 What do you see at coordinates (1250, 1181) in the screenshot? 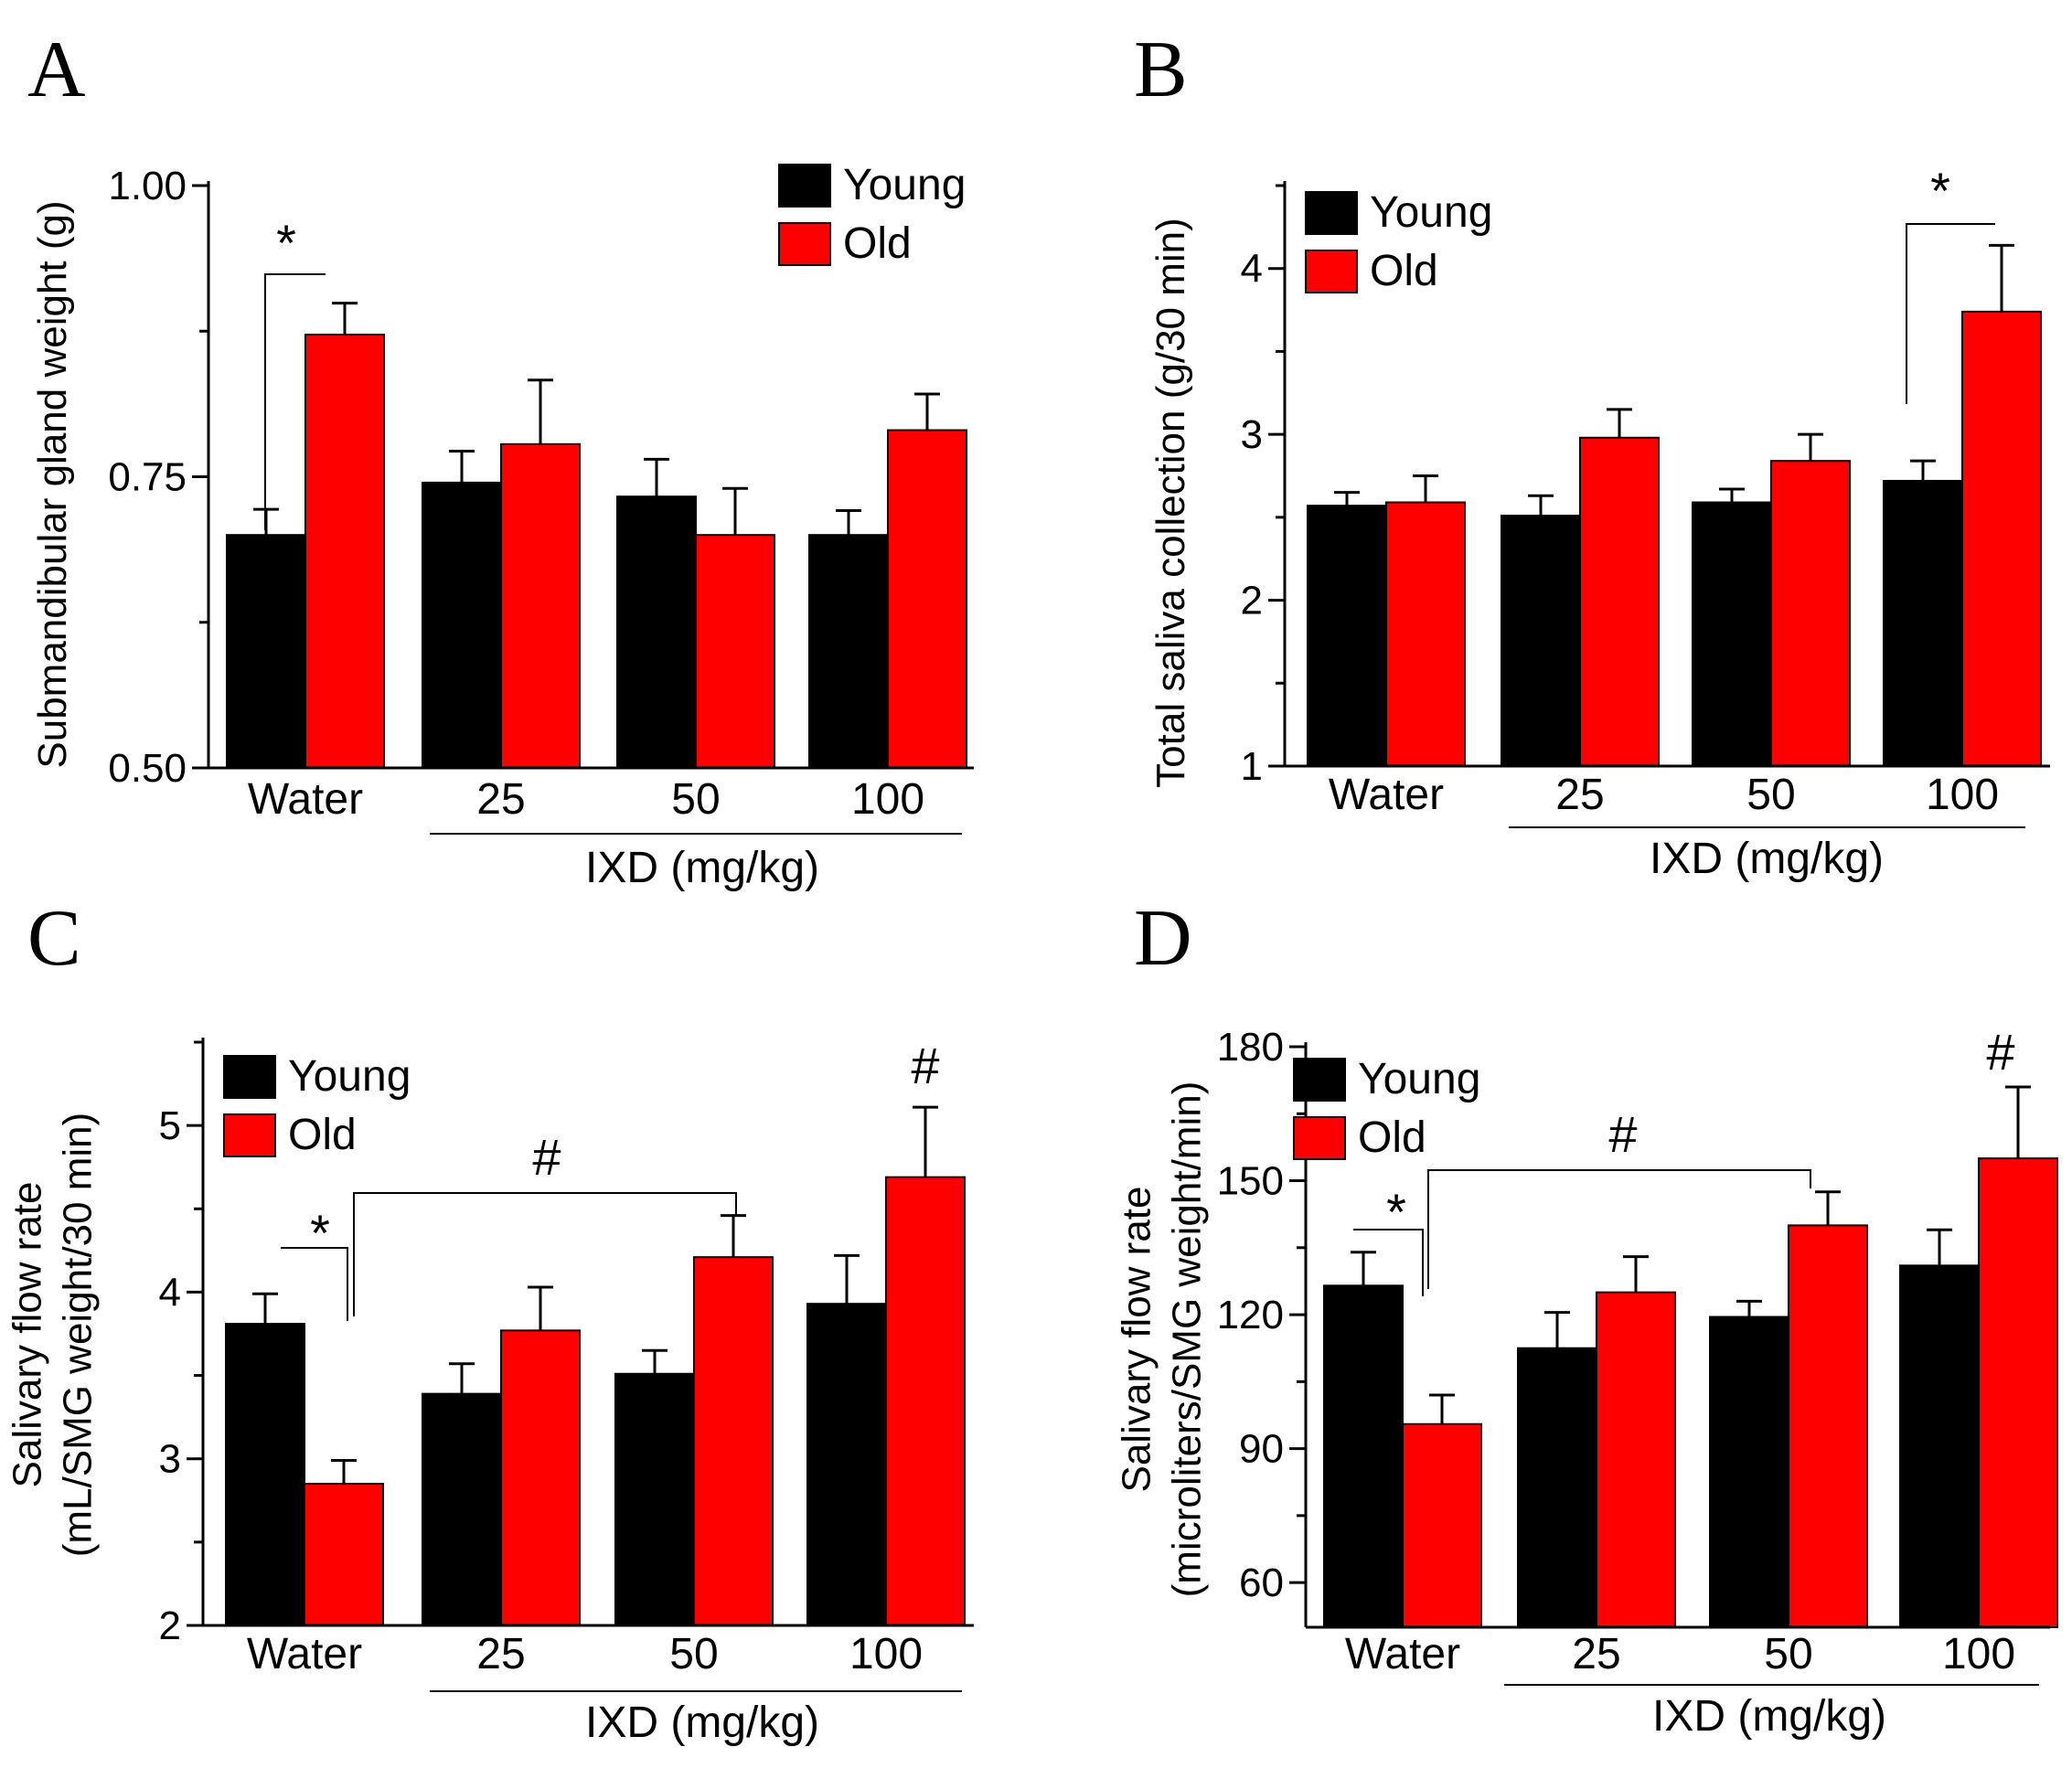
I see `y-tick-label: 150` at bounding box center [1250, 1181].